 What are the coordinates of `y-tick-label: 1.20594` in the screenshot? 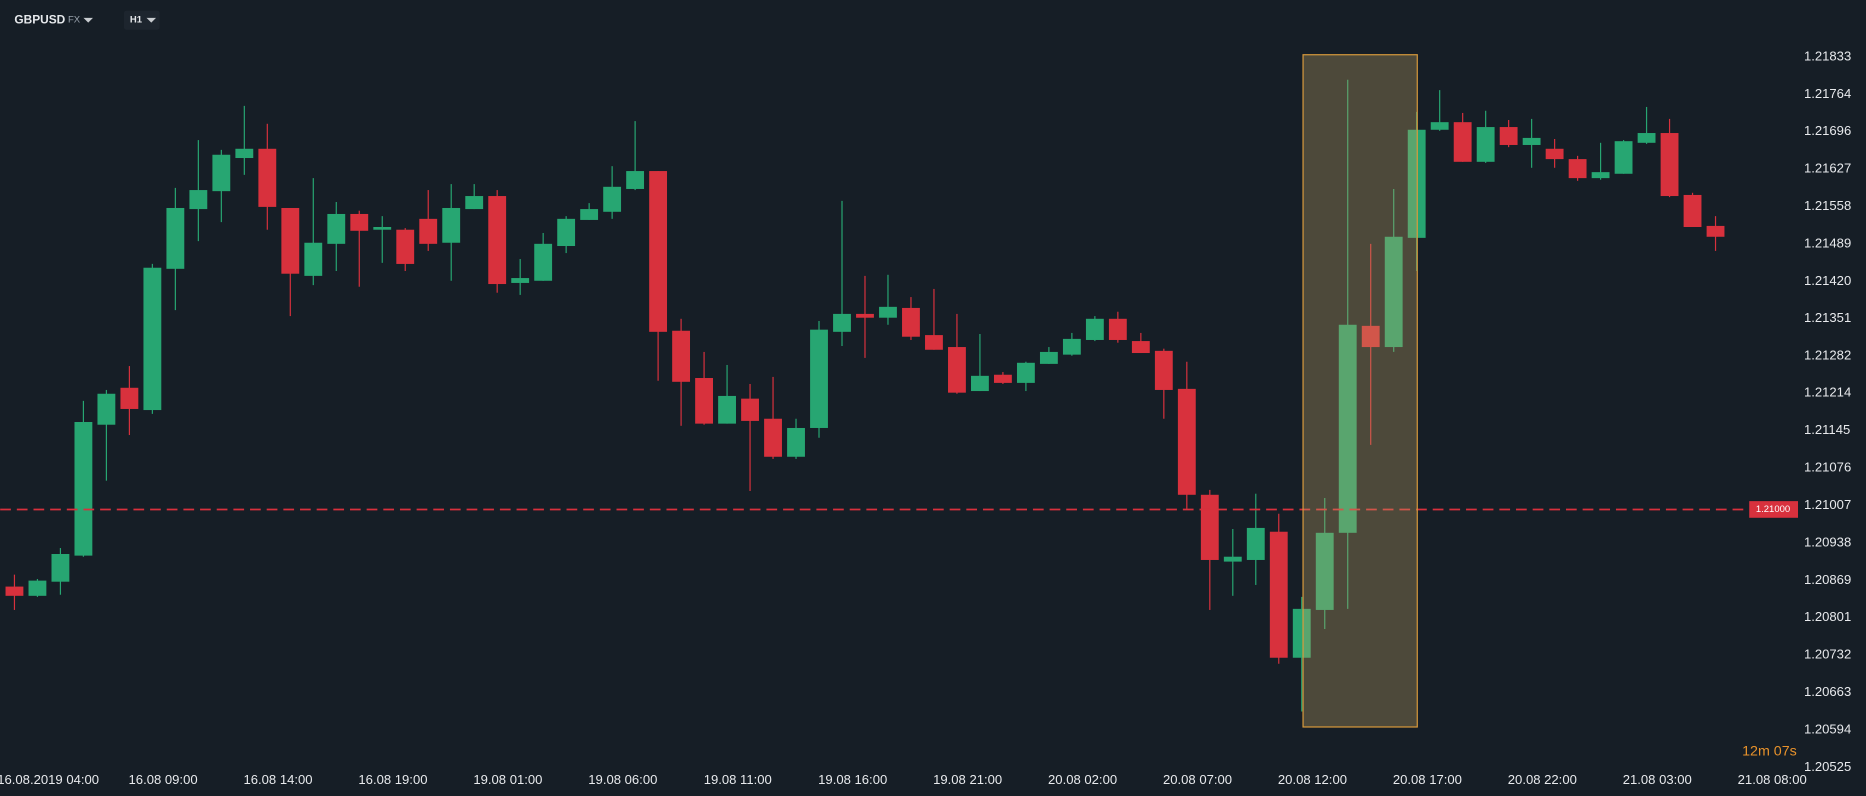 It's located at (1827, 728).